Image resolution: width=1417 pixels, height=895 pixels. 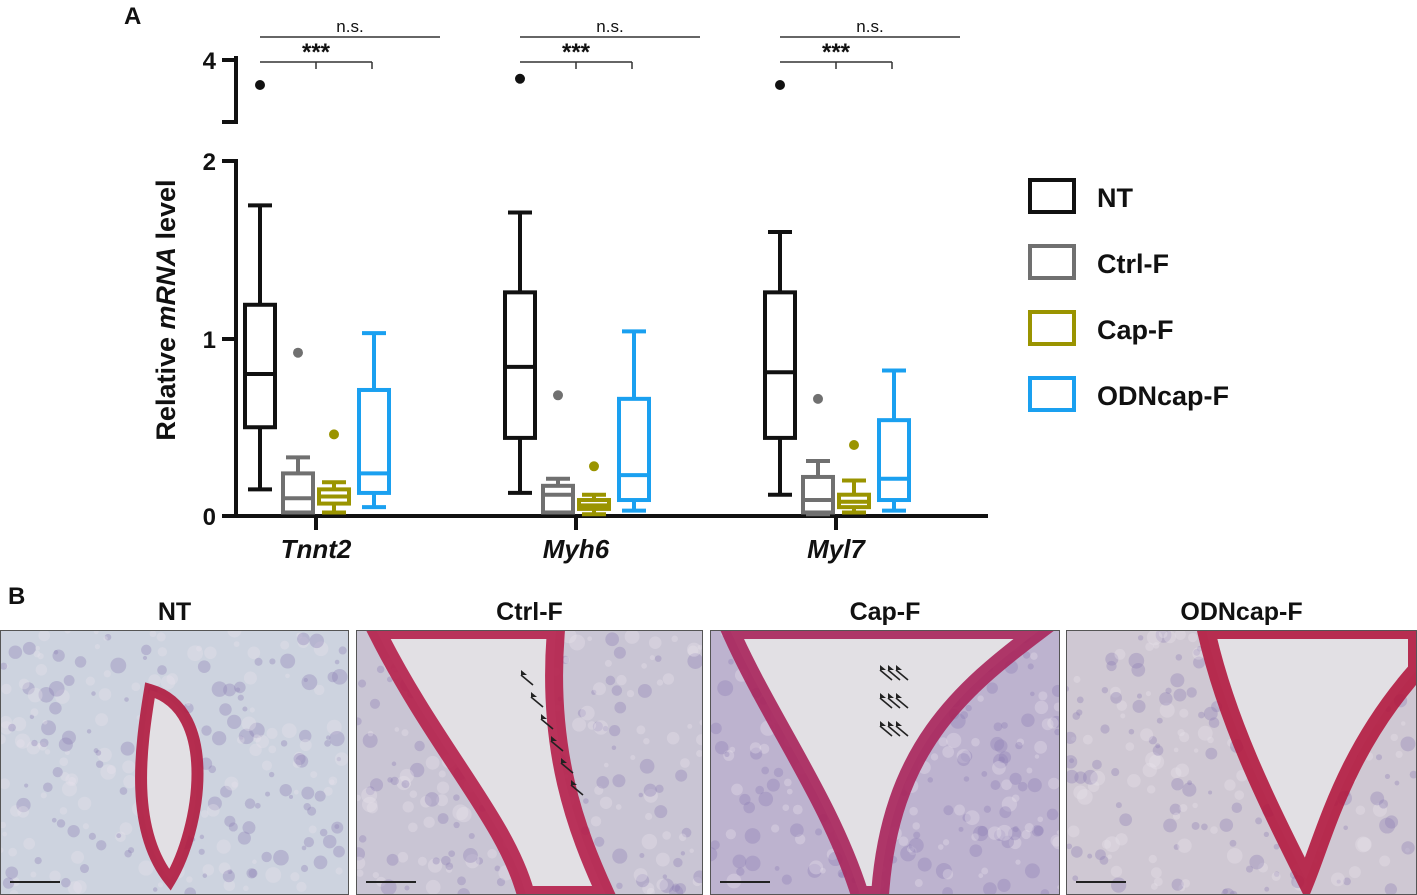 I want to click on micrograph-panel: ODNcap-F, so click(x=1241, y=746).